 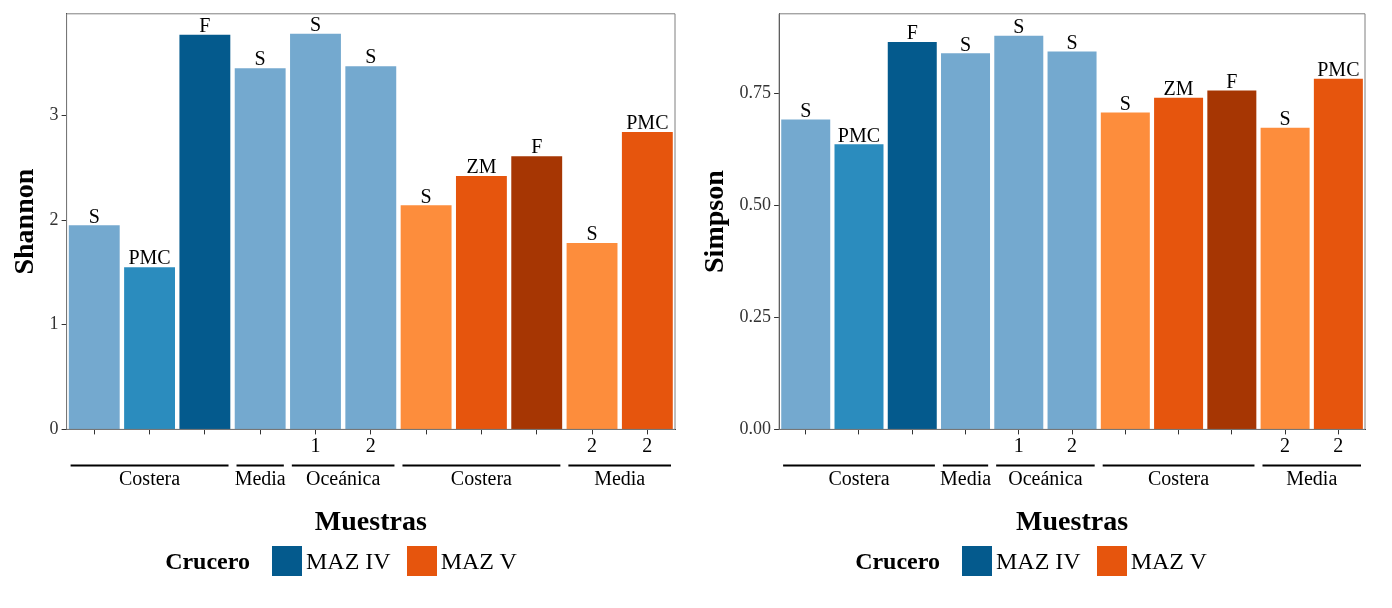 I want to click on y-tick-label: 3, so click(x=54, y=114).